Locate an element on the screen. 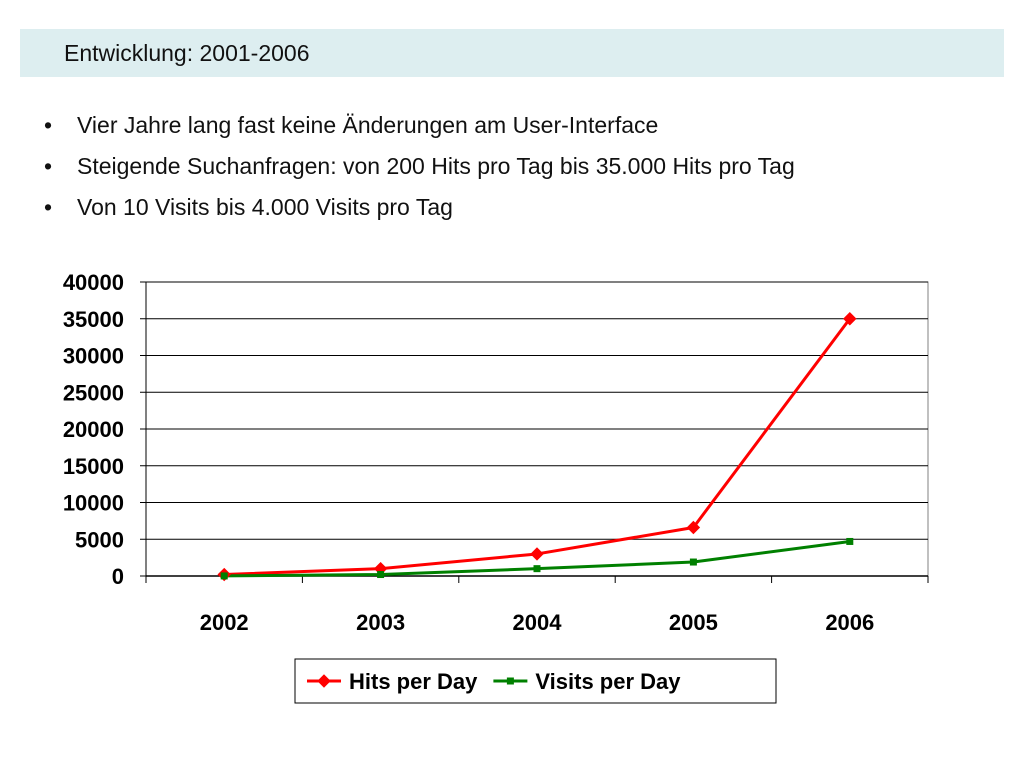  y-tick-label: 25000 is located at coordinates (93, 392).